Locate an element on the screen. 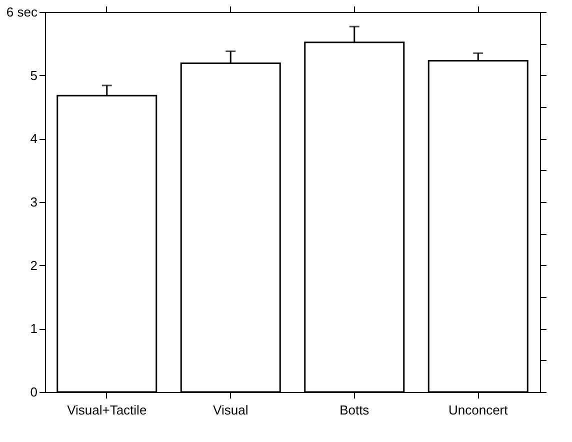 This screenshot has height=442, width=572. y-tick-label: 1 is located at coordinates (34, 328).